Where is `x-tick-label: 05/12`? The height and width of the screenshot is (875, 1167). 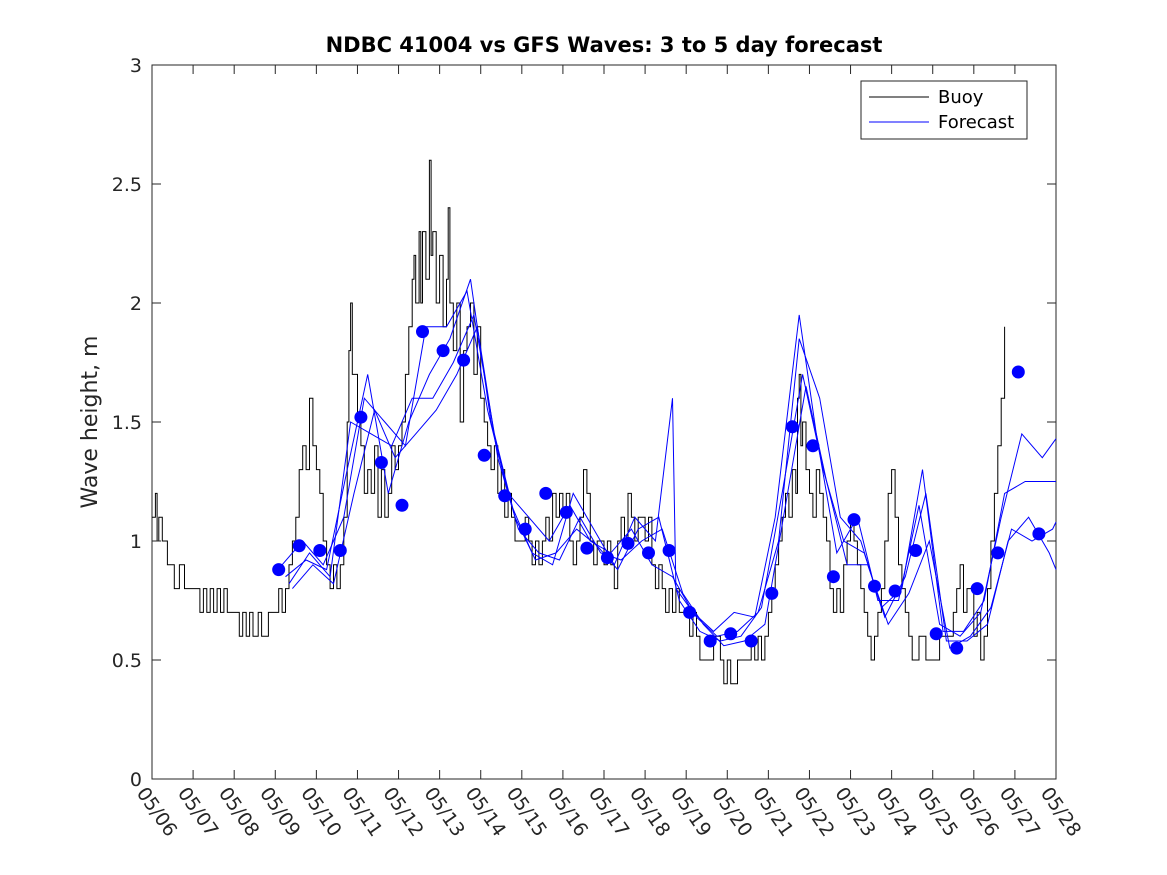
x-tick-label: 05/12 is located at coordinates (402, 811).